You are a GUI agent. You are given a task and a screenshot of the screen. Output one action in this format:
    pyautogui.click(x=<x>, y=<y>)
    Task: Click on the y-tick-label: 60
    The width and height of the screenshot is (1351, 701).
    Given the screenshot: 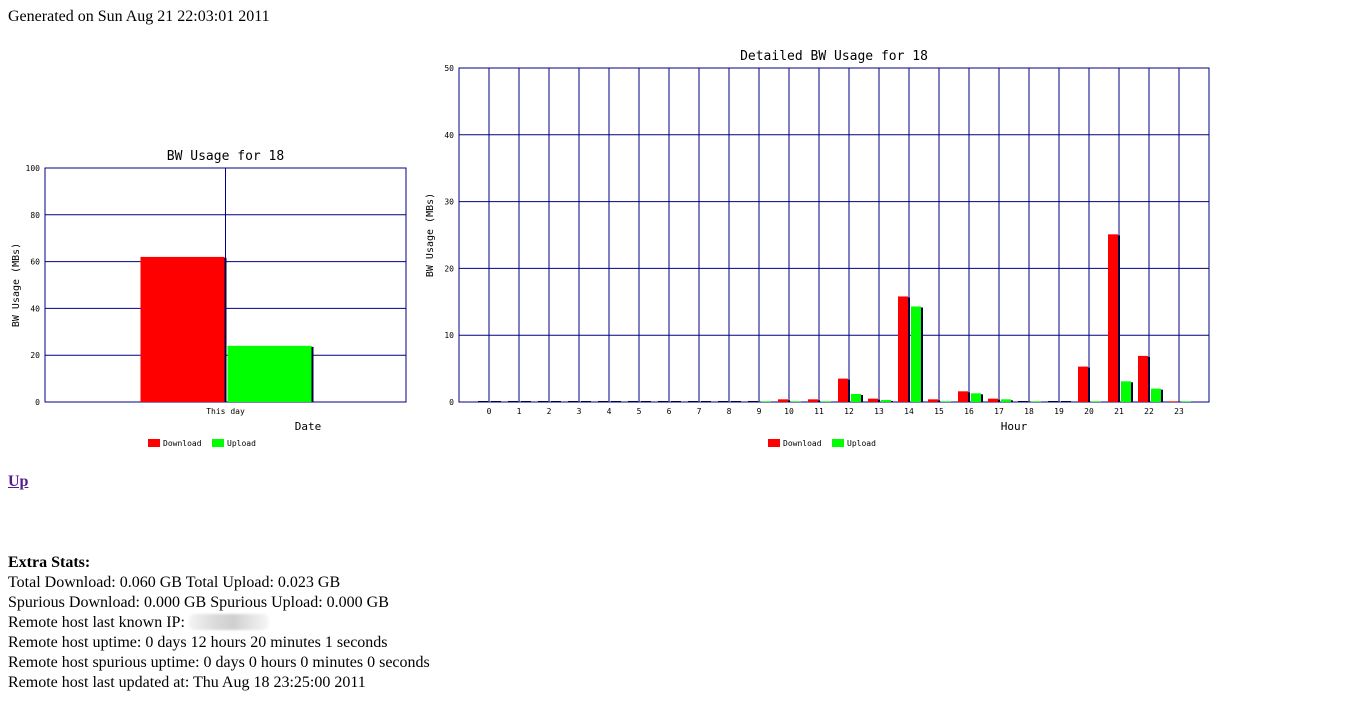 What is the action you would take?
    pyautogui.click(x=35, y=262)
    